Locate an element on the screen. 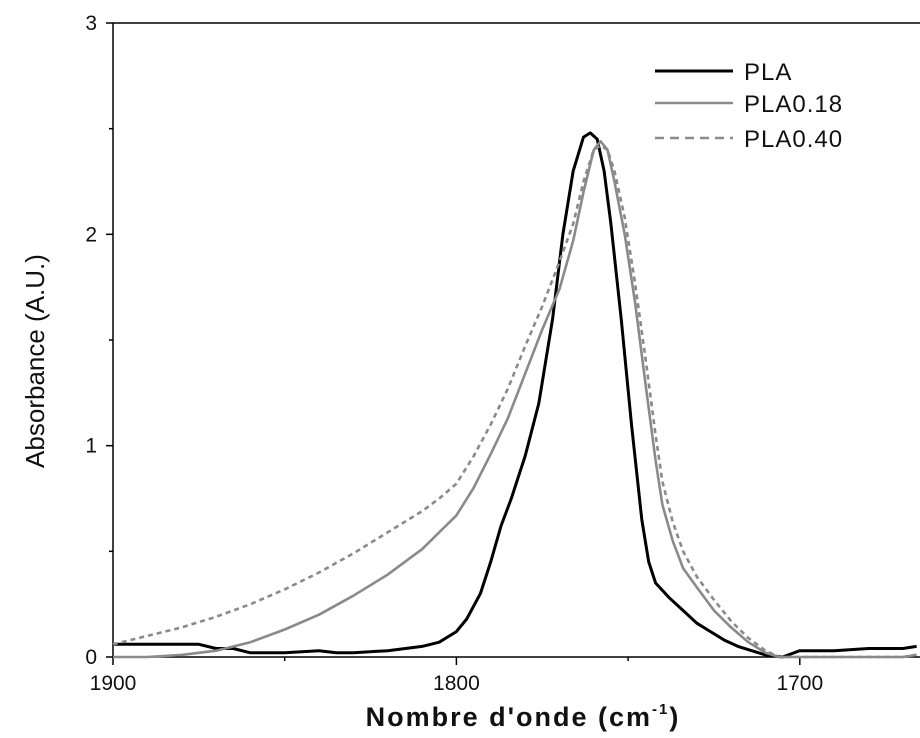  x-axis-ticks: 1900 1800 1700 is located at coordinates (456, 676).